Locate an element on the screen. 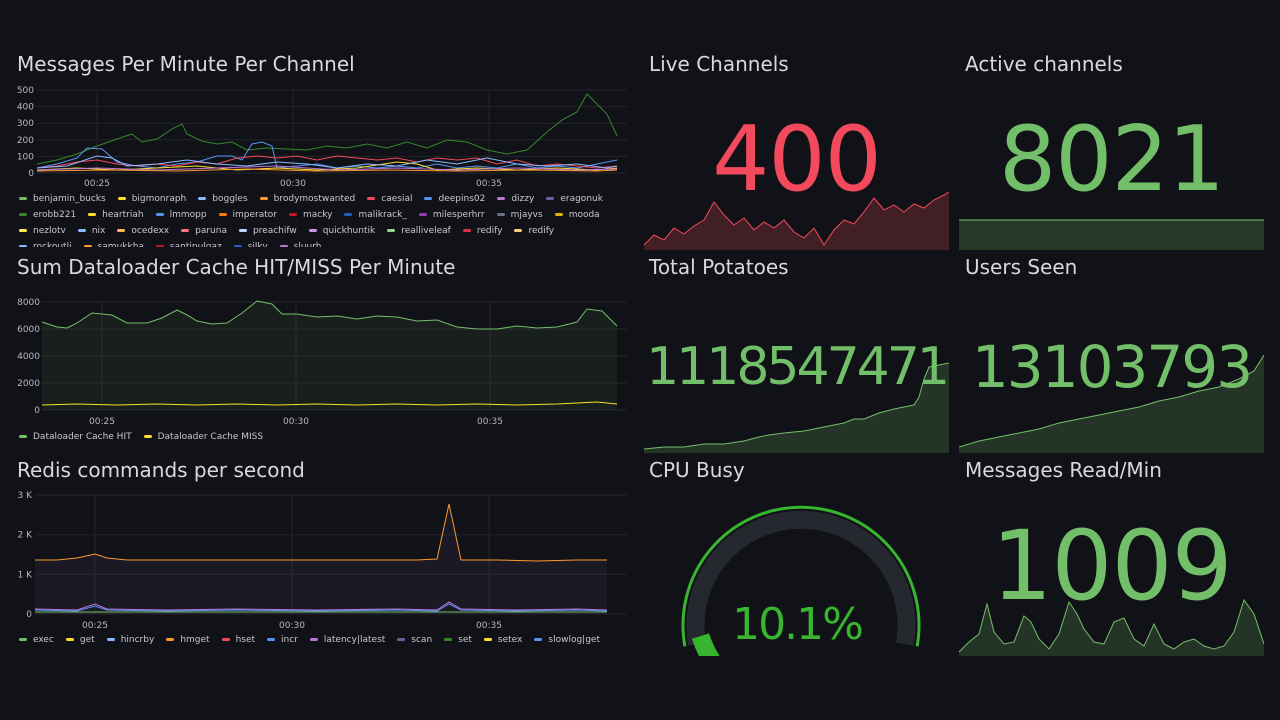 This screenshot has height=720, width=1280. legend-item: exec is located at coordinates (36, 640).